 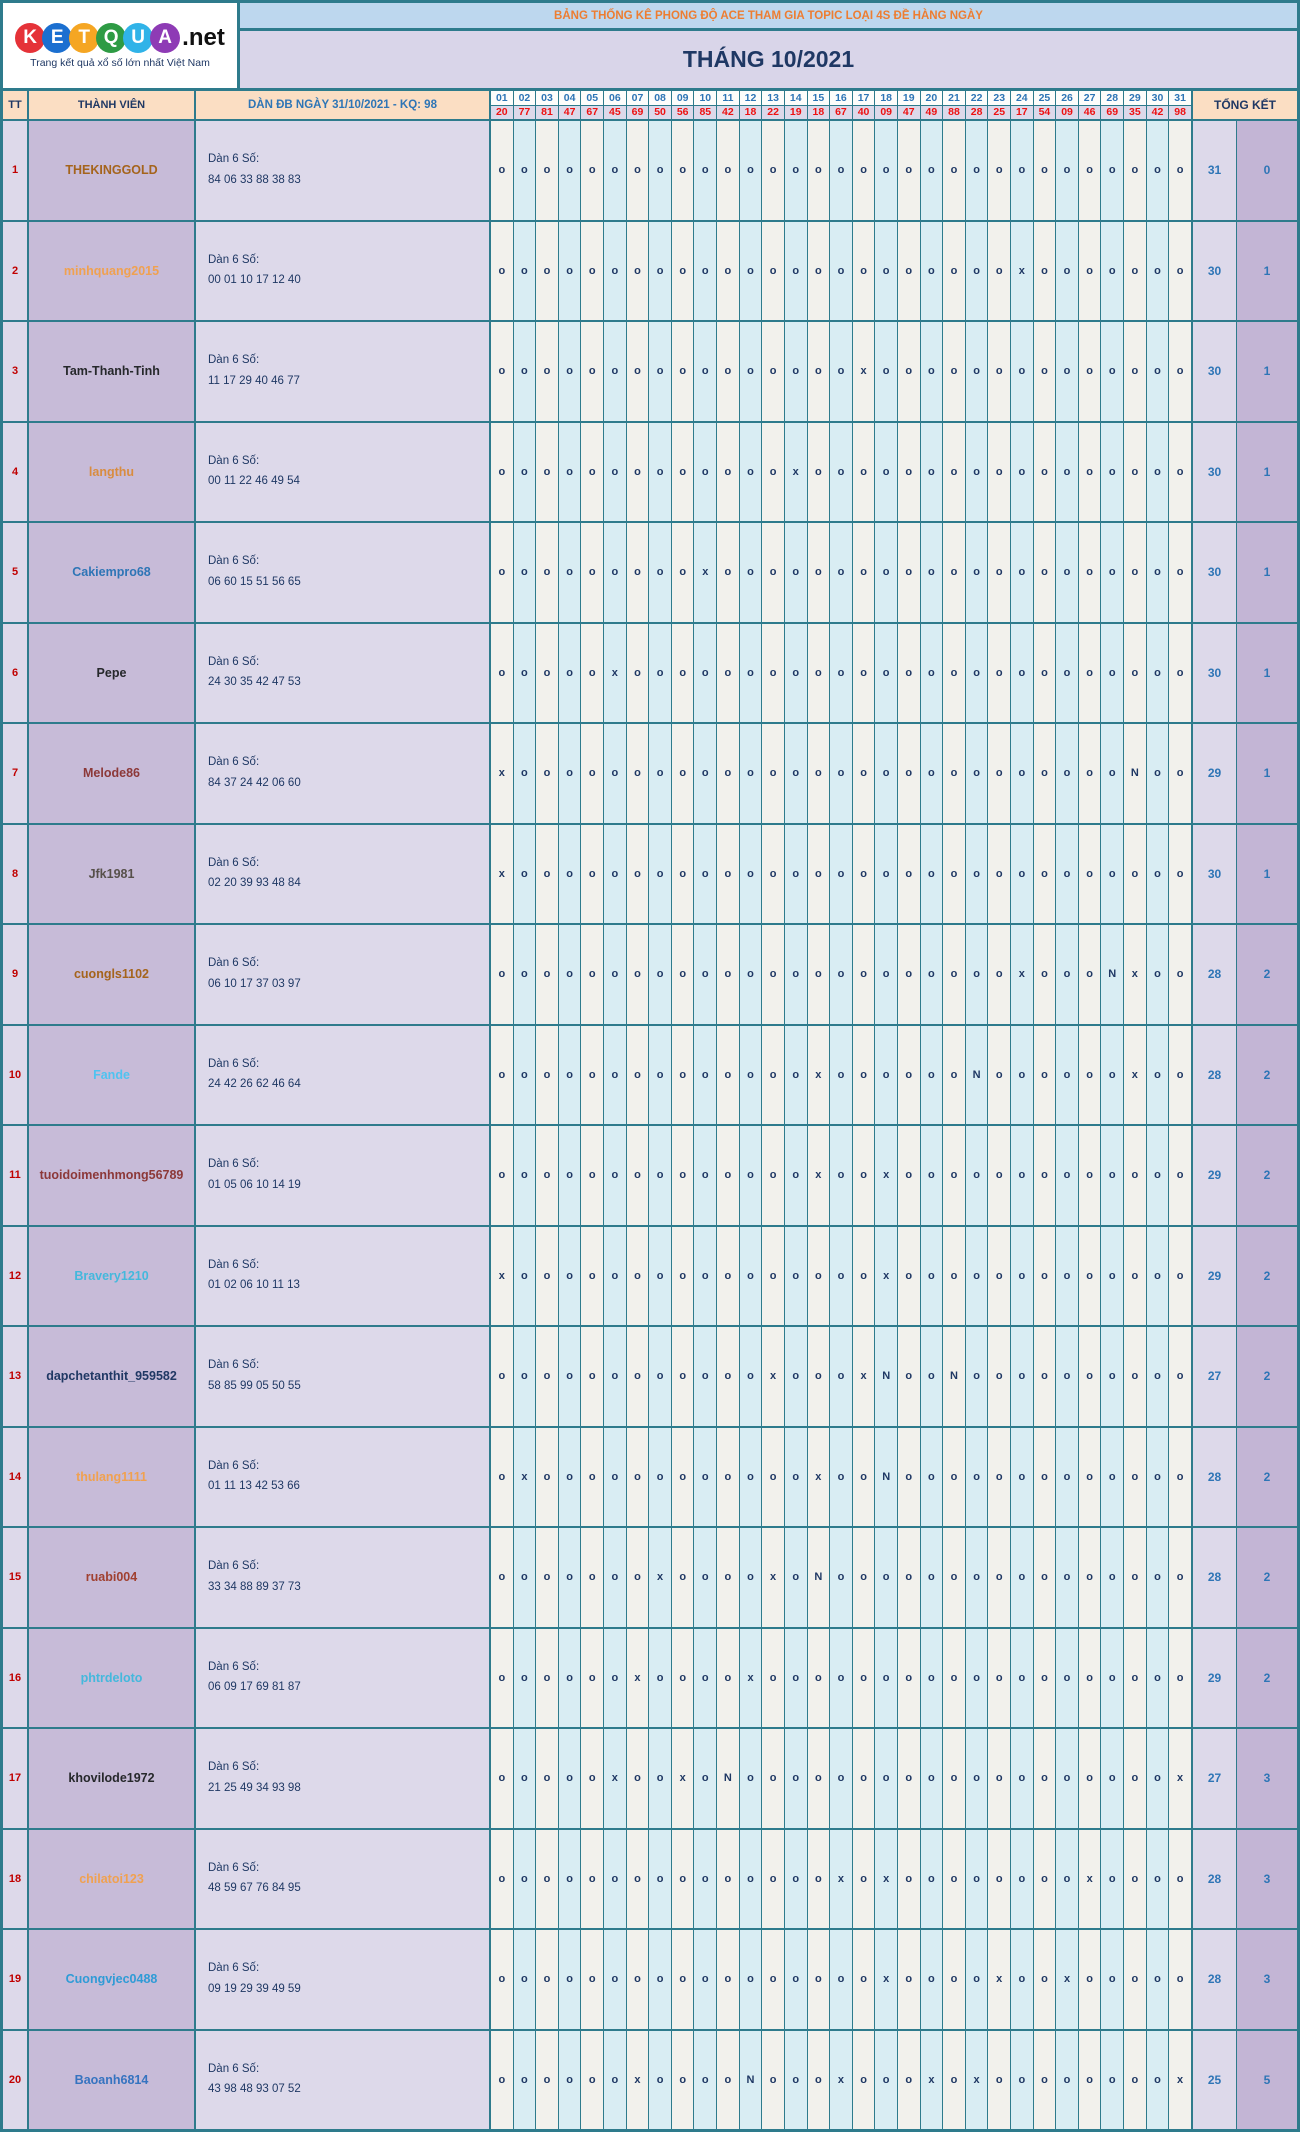 I want to click on day-result: 20, so click(x=502, y=112).